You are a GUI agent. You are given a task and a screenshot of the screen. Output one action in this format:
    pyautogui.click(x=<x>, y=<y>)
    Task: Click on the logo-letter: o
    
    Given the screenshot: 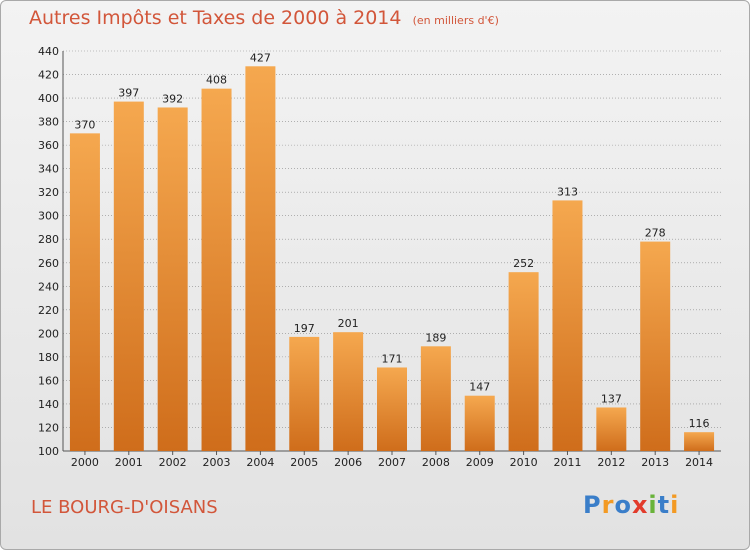 What is the action you would take?
    pyautogui.click(x=623, y=505)
    